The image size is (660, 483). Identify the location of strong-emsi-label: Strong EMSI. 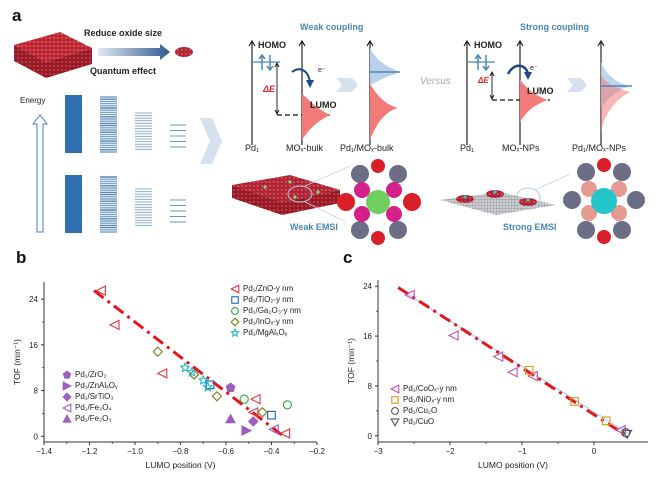
(530, 227).